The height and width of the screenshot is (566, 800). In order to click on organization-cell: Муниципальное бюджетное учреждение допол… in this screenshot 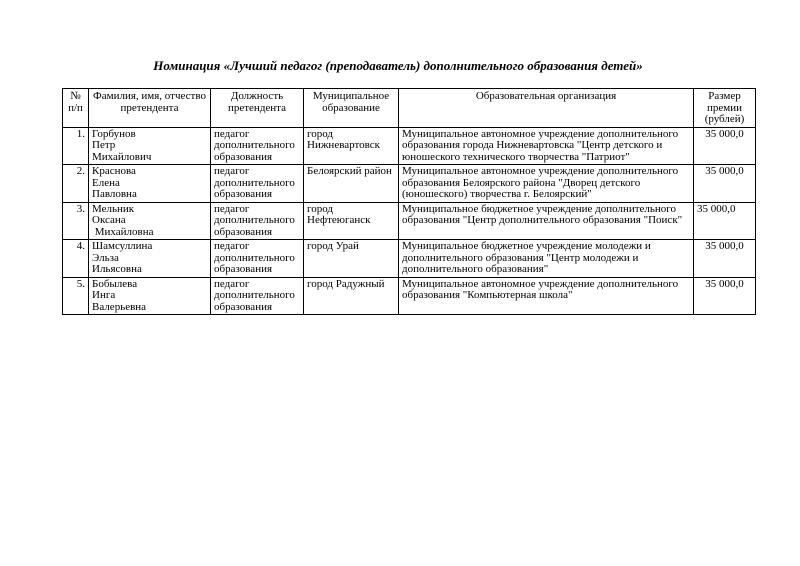, I will do `click(546, 220)`.